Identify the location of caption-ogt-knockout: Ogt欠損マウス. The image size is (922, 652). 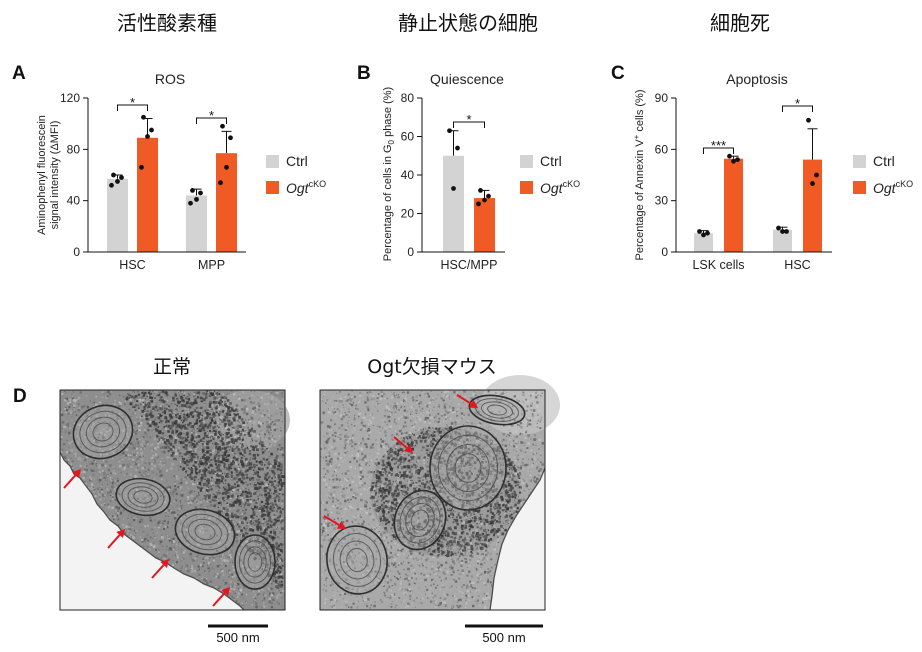
(431, 367).